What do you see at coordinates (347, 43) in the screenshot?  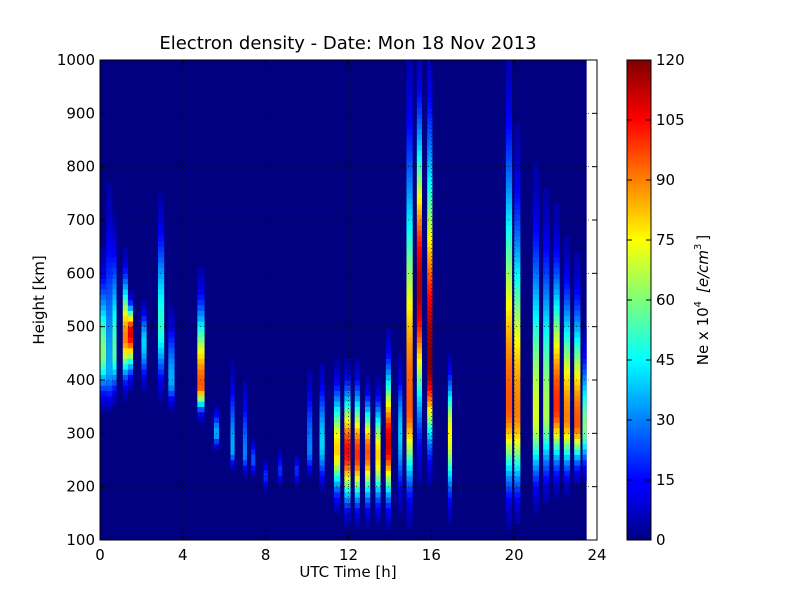 I see `chart-title: Electron density - Date: Mon 18 Nov 2013` at bounding box center [347, 43].